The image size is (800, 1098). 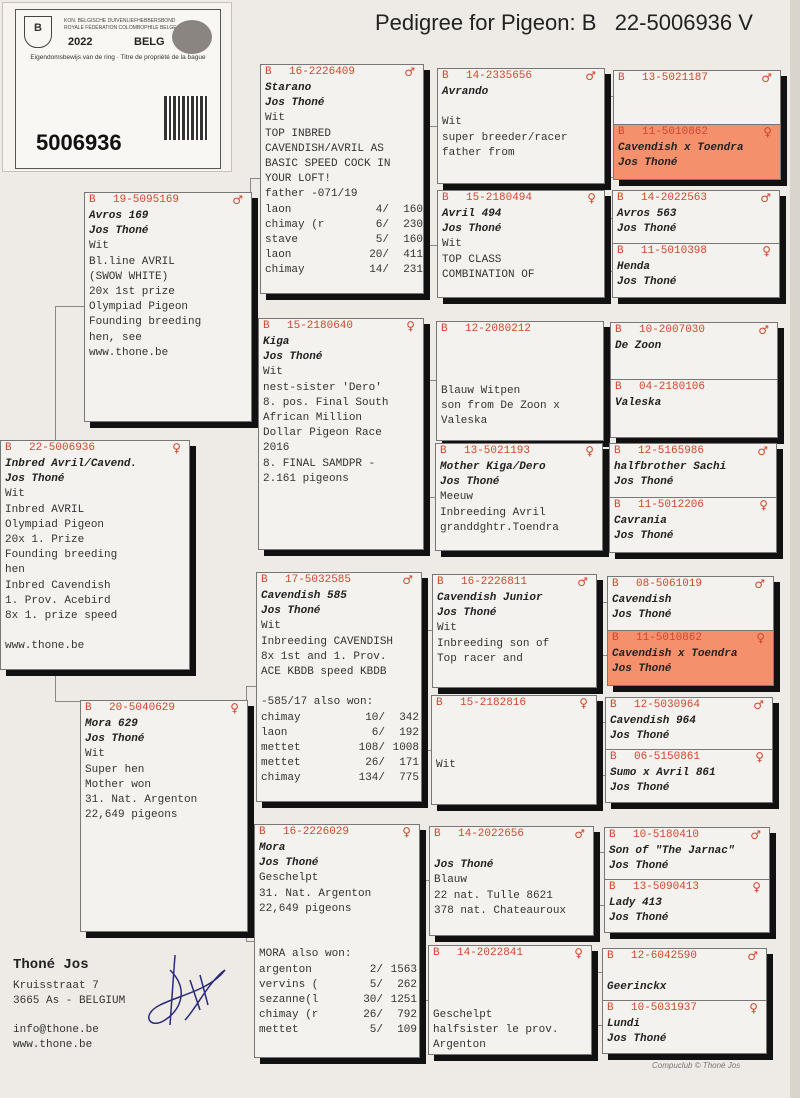 I want to click on card-note: Valeska, so click(x=464, y=420).